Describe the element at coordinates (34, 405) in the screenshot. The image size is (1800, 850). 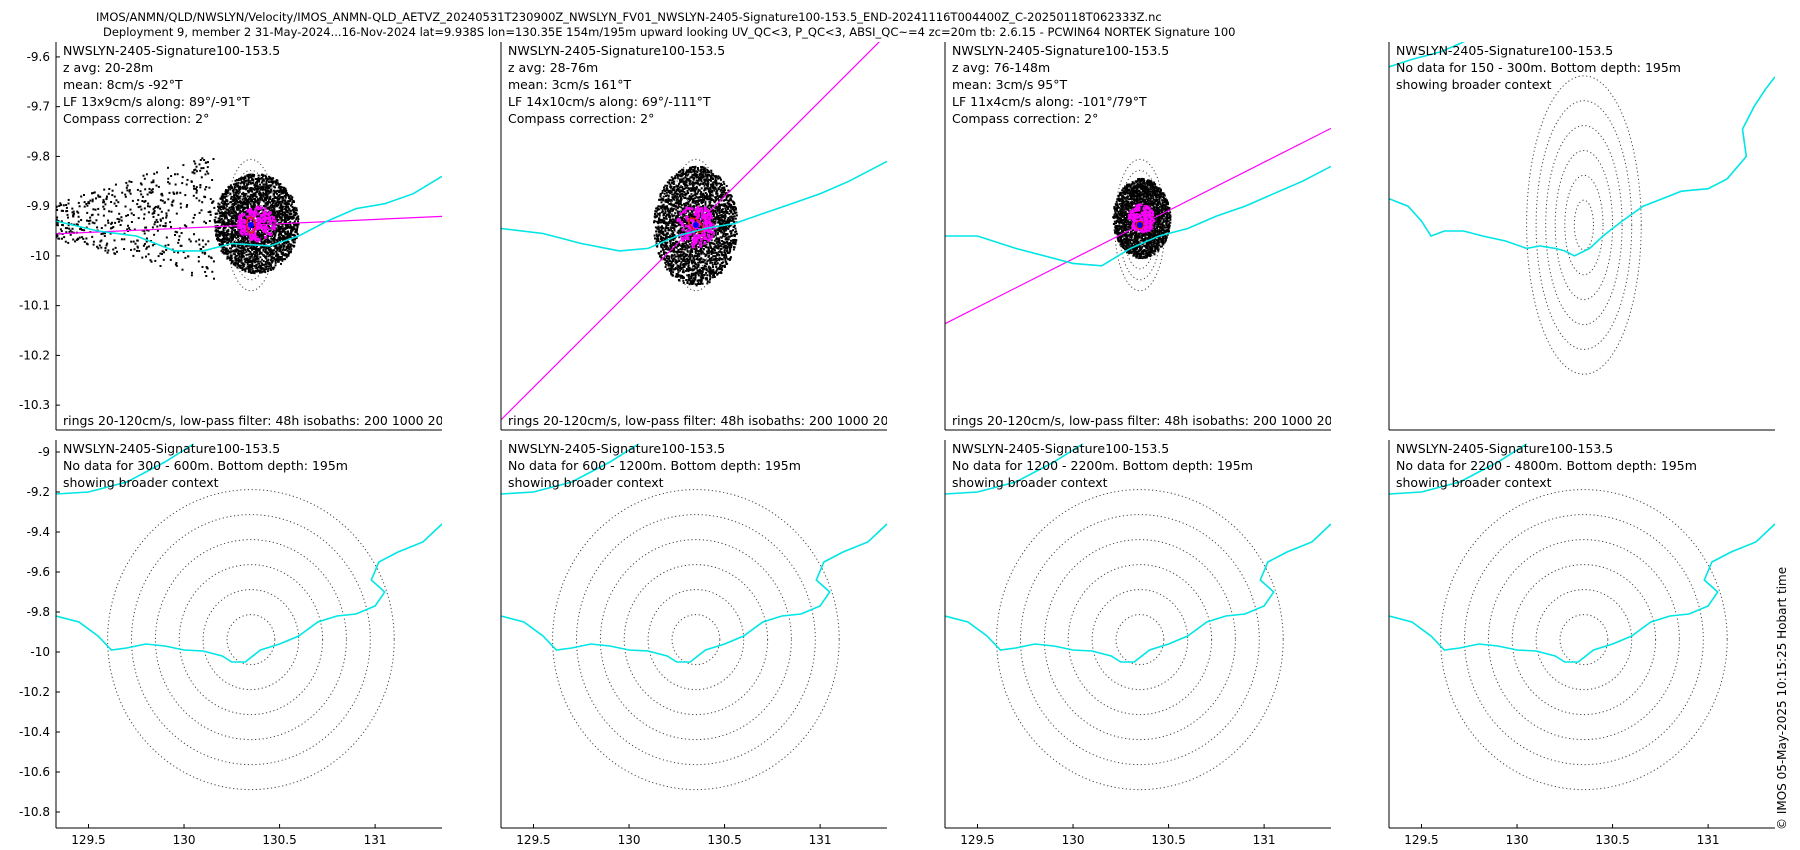
I see `y-tick-label: -10.3` at that location.